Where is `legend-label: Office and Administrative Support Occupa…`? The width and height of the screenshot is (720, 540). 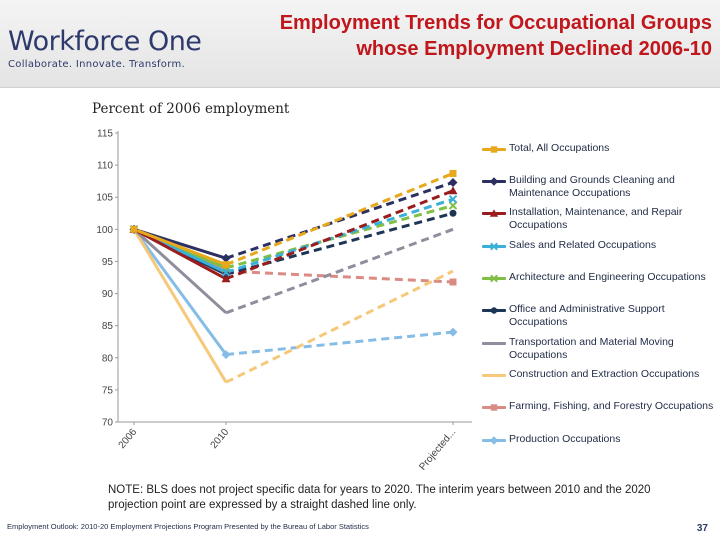
legend-label: Office and Administrative Support Occupa… is located at coordinates (587, 315).